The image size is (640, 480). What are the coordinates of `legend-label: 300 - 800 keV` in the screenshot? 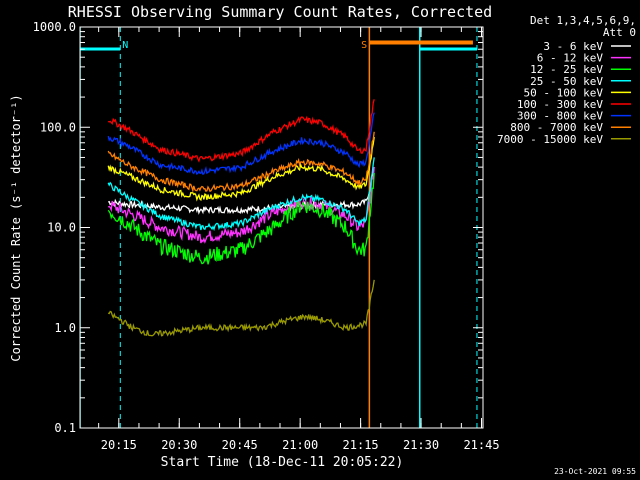 It's located at (560, 116).